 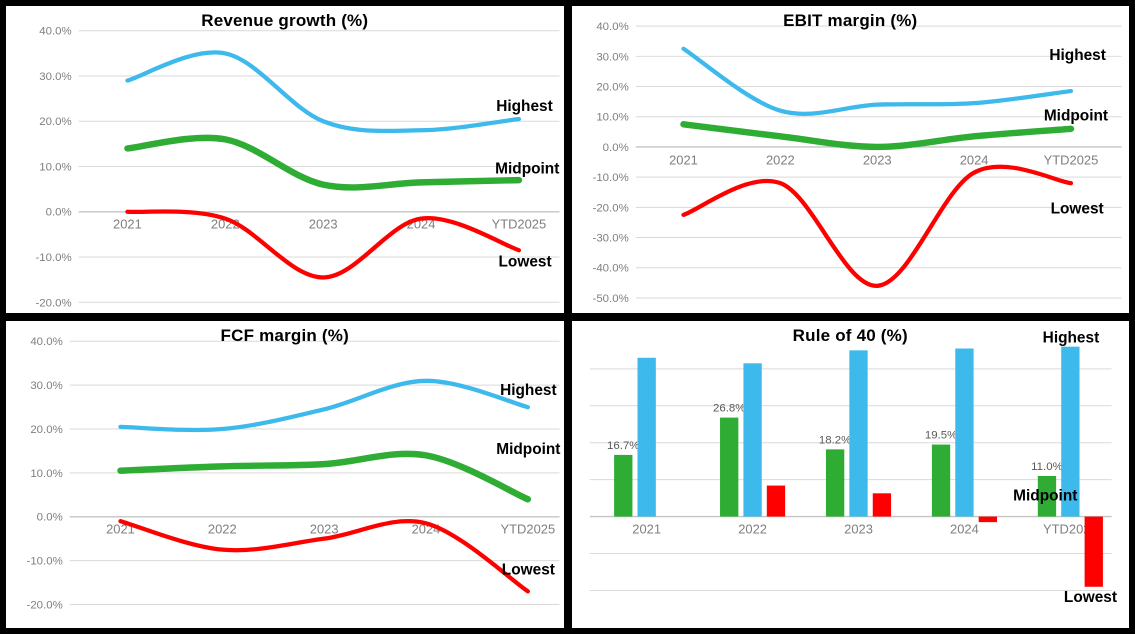 I want to click on bar-data-label: 18.2%, so click(x=834, y=440).